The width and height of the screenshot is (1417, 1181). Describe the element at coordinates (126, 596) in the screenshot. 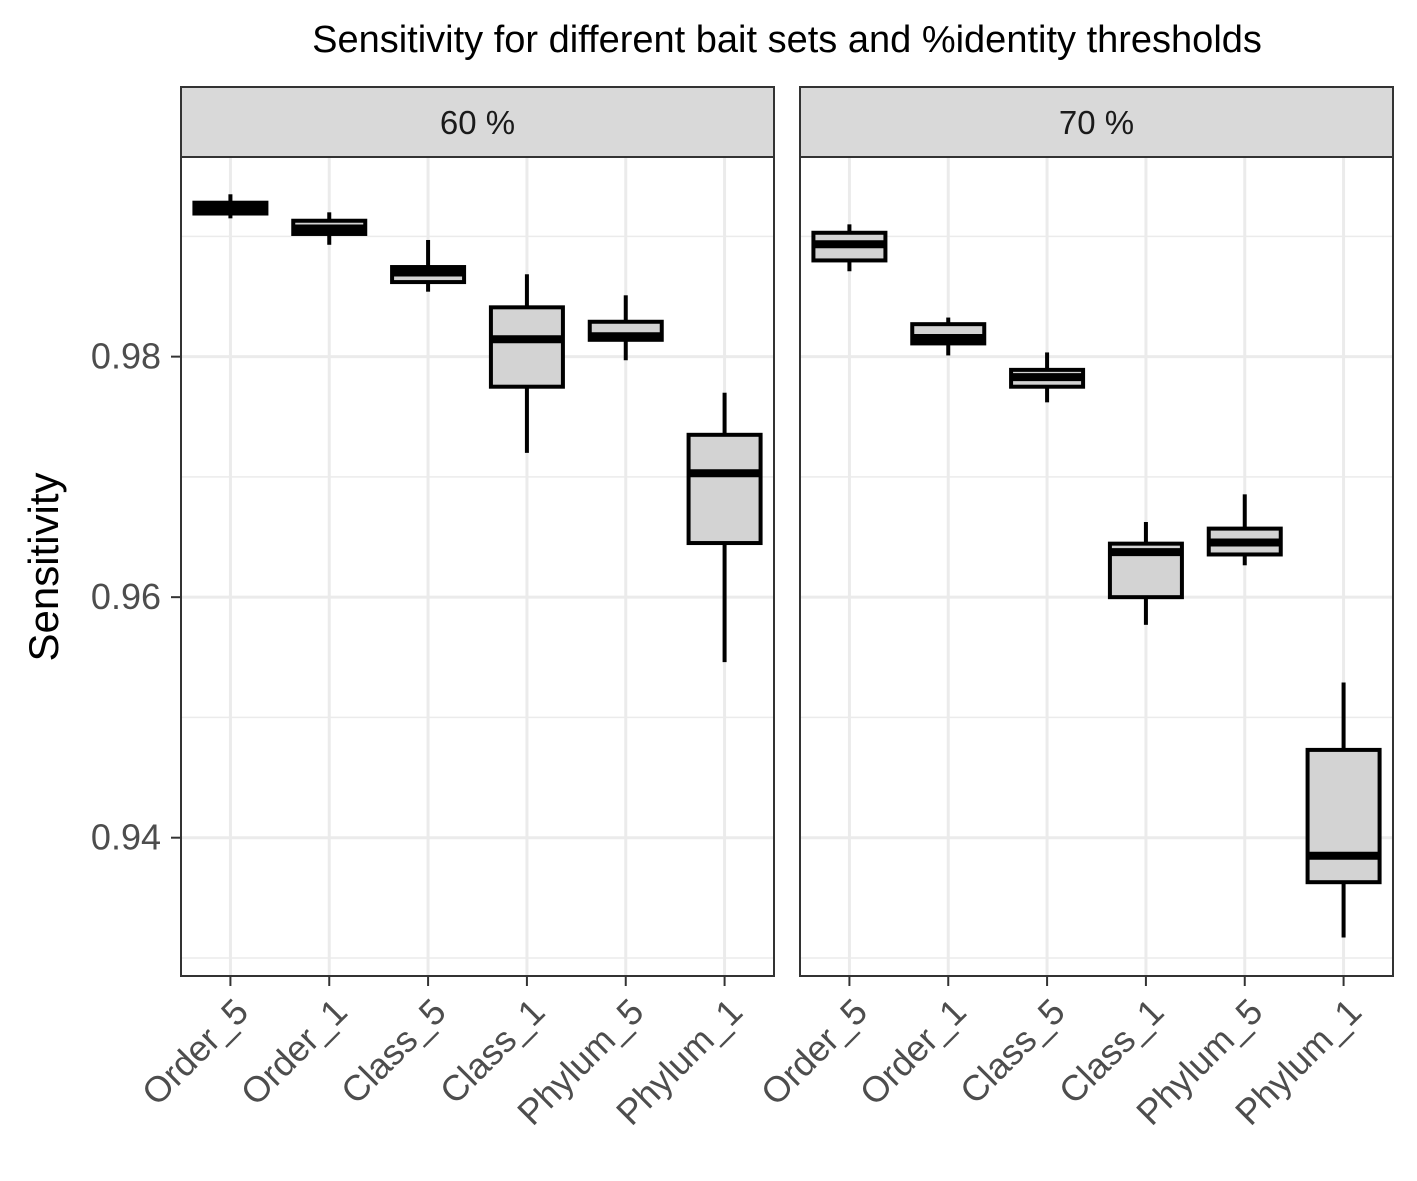

I see `y-tick-label: 0.96` at that location.